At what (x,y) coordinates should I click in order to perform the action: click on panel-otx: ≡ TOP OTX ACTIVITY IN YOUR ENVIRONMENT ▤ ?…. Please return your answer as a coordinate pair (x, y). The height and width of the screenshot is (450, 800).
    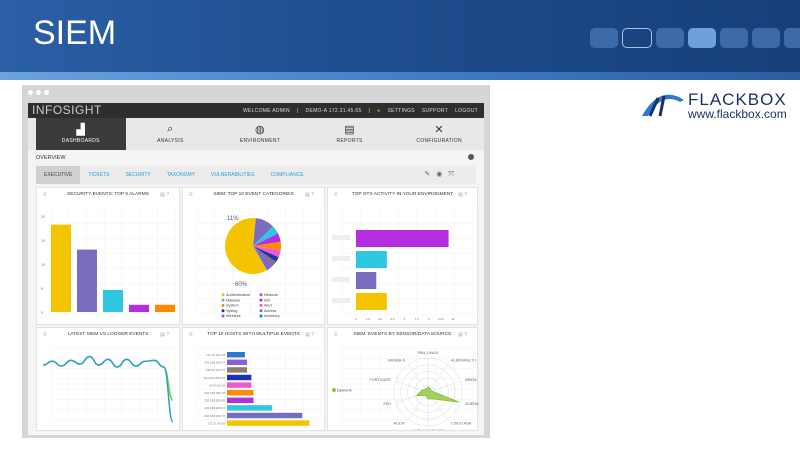
    Looking at the image, I should click on (402, 256).